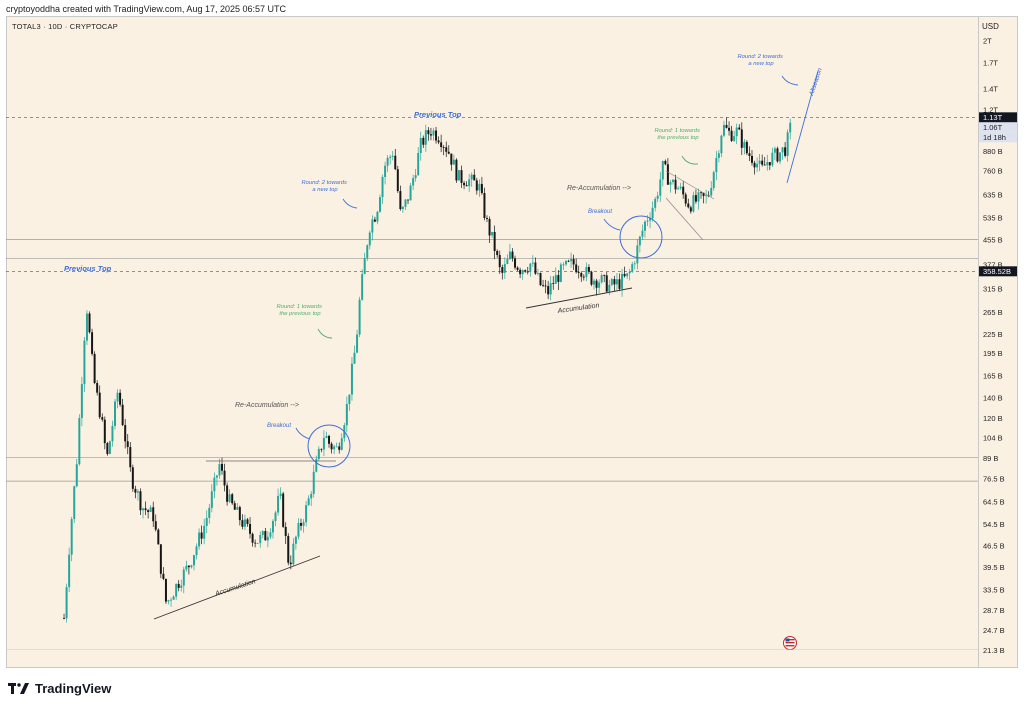 The image size is (1024, 708). I want to click on currency-selector: USD, so click(990, 26).